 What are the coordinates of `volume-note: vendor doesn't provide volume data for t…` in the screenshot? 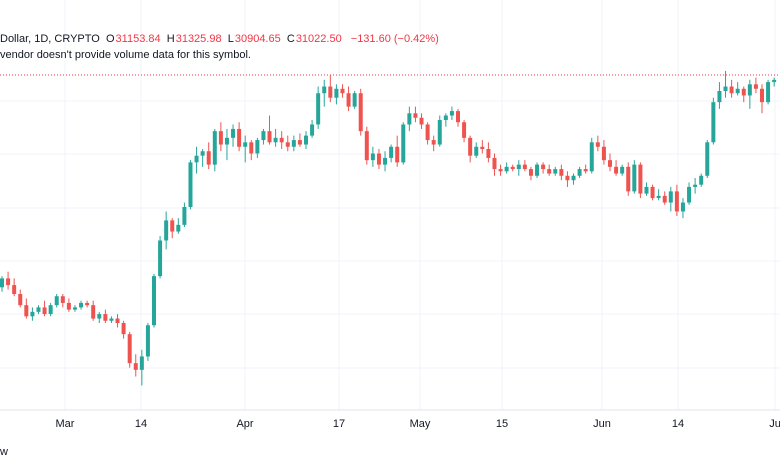 It's located at (125, 55).